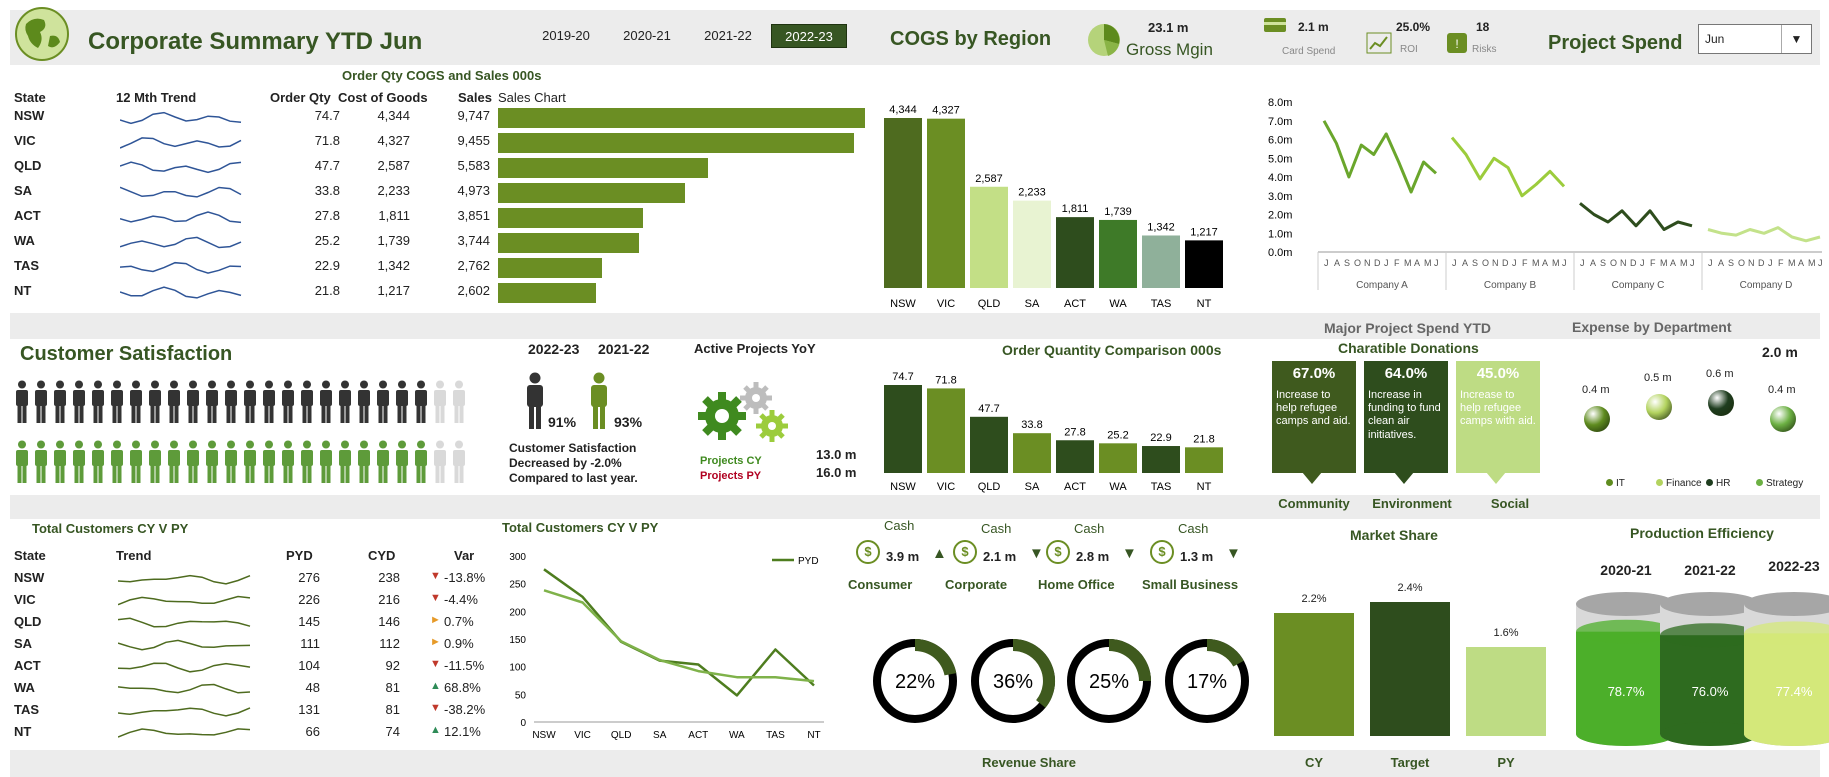 This screenshot has height=777, width=1829. I want to click on pyd-line, so click(679, 632).